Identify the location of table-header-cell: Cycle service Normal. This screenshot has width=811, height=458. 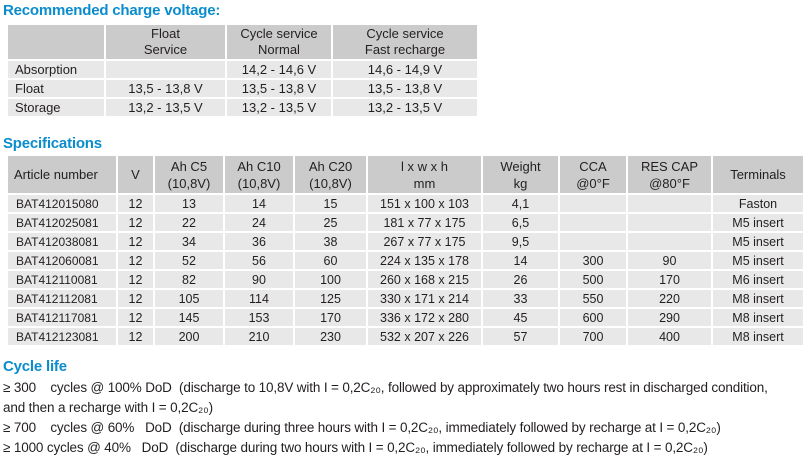
(280, 43).